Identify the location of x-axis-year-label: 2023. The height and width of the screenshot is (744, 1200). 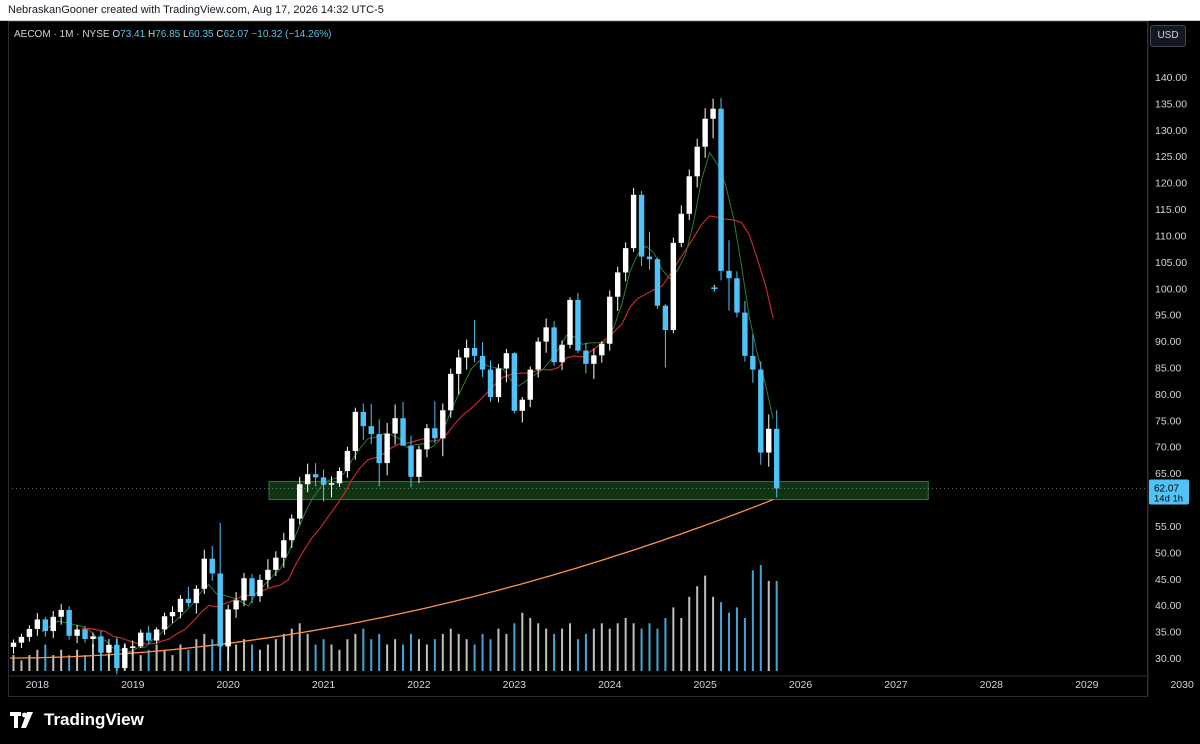
(515, 685).